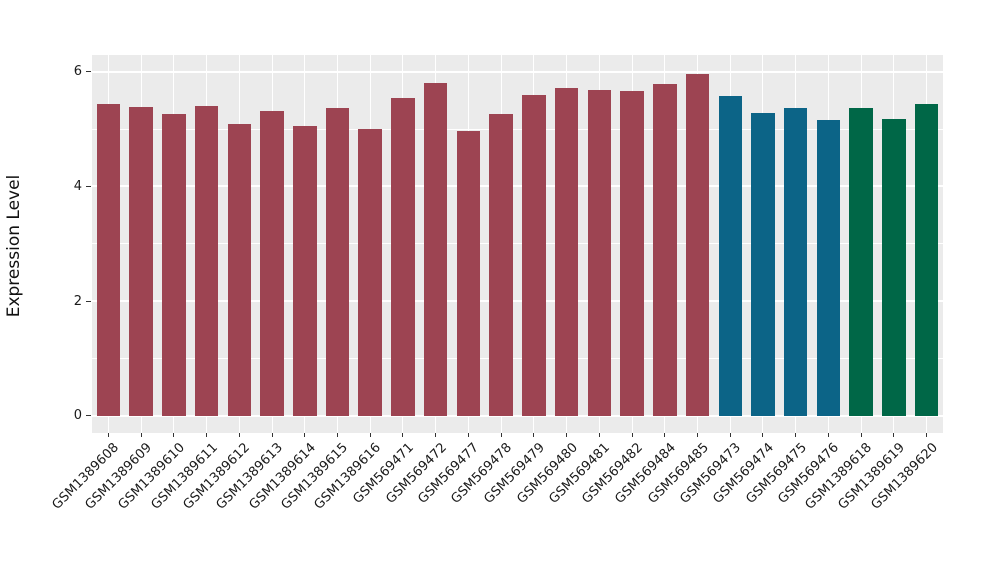  Describe the element at coordinates (239, 270) in the screenshot. I see `bar-GSM1389612` at that location.